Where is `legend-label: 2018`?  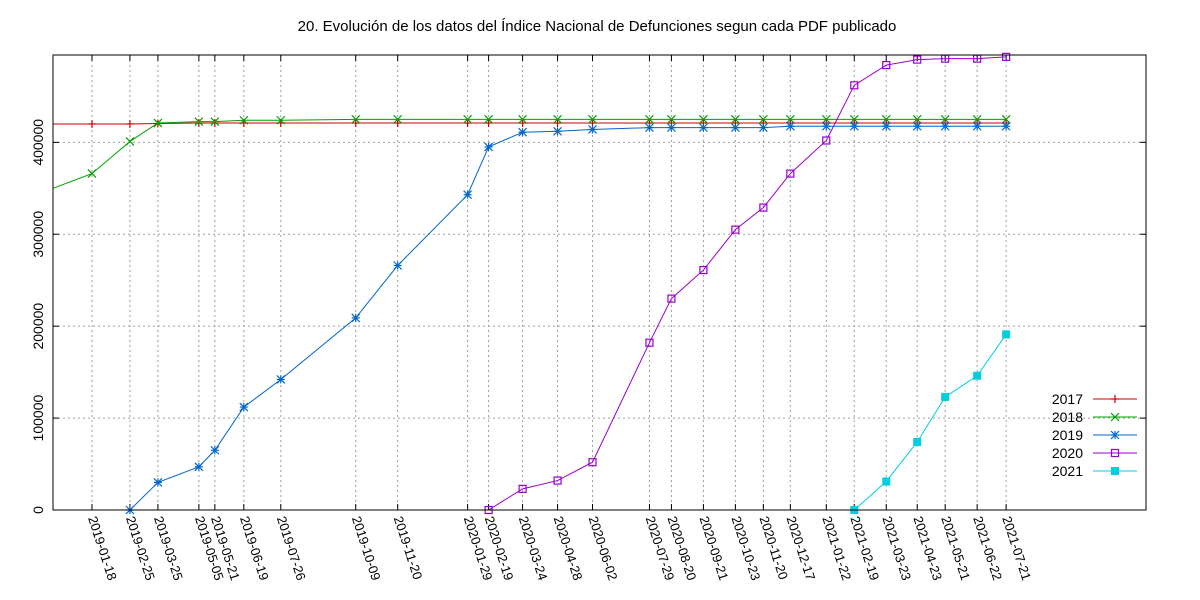
legend-label: 2018 is located at coordinates (1067, 417).